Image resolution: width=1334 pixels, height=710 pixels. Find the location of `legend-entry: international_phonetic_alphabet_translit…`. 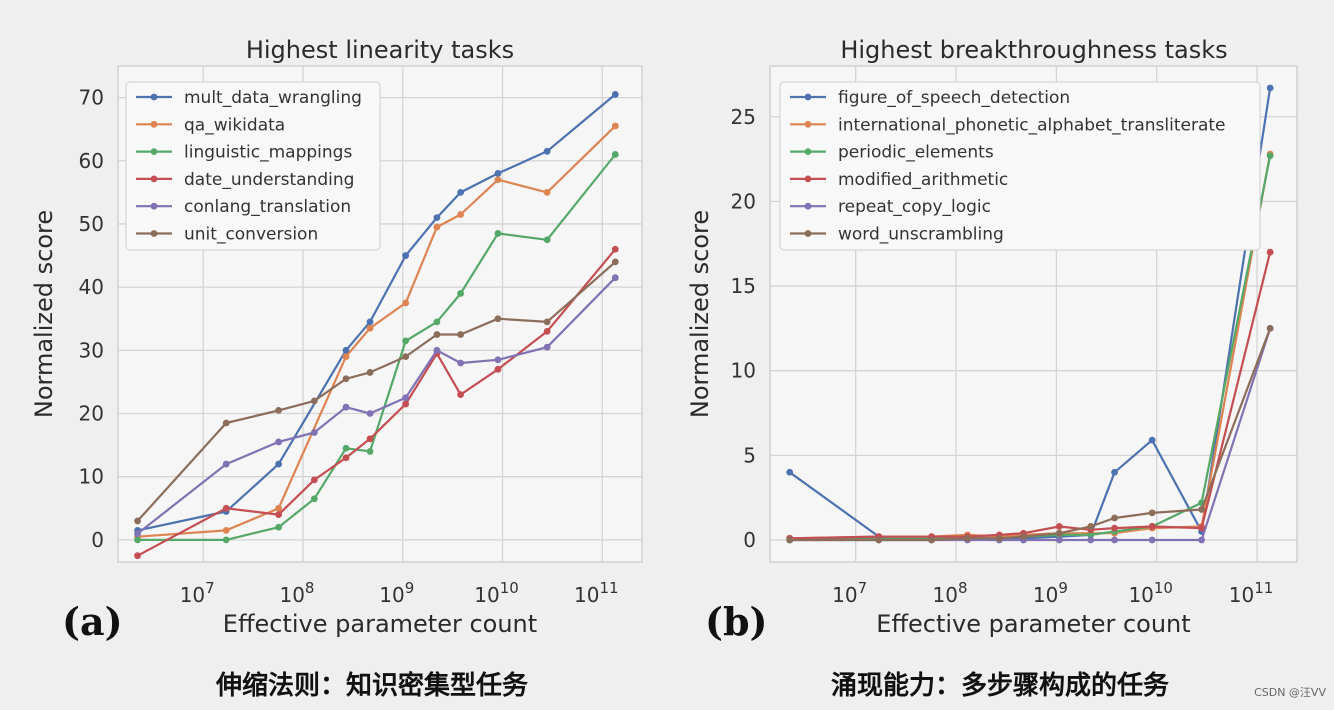

legend-entry: international_phonetic_alphabet_translit… is located at coordinates (1008, 125).